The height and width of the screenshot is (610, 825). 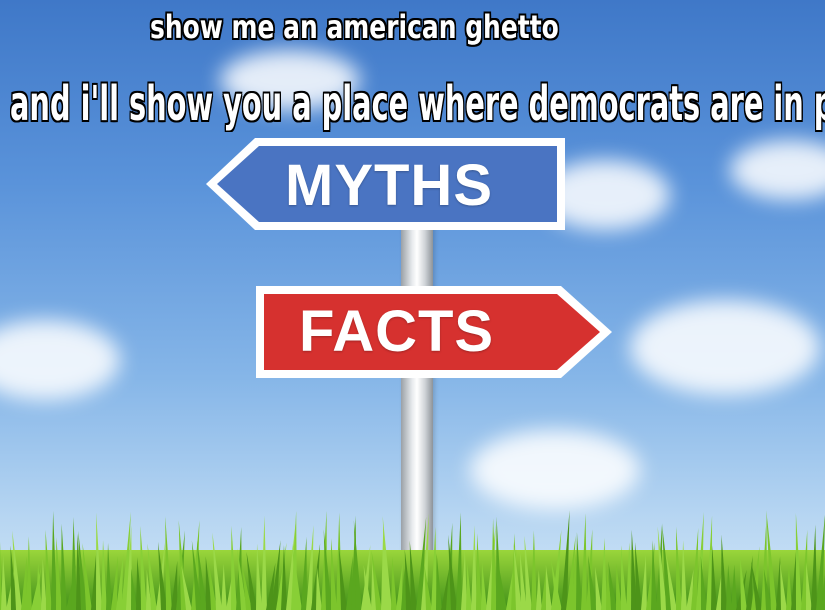 I want to click on facts-sign: FACTS, so click(x=434, y=332).